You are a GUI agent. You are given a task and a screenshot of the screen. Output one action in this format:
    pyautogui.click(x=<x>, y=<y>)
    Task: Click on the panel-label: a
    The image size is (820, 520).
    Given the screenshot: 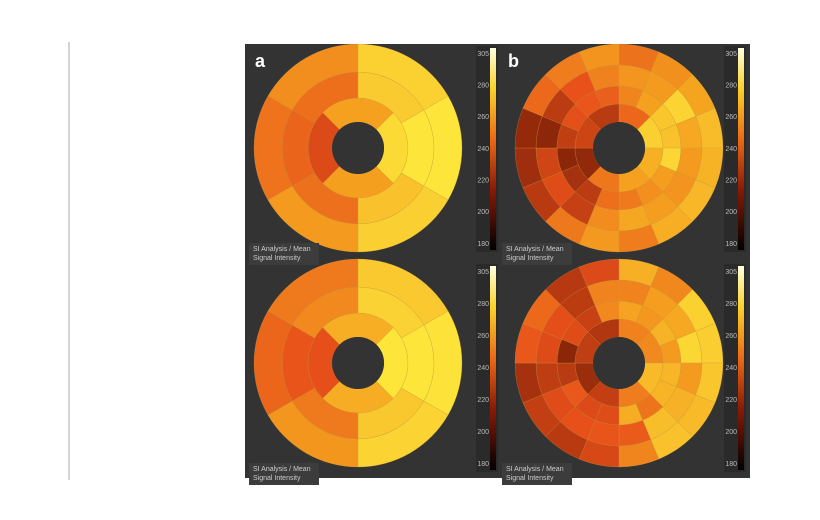 What is the action you would take?
    pyautogui.click(x=260, y=61)
    